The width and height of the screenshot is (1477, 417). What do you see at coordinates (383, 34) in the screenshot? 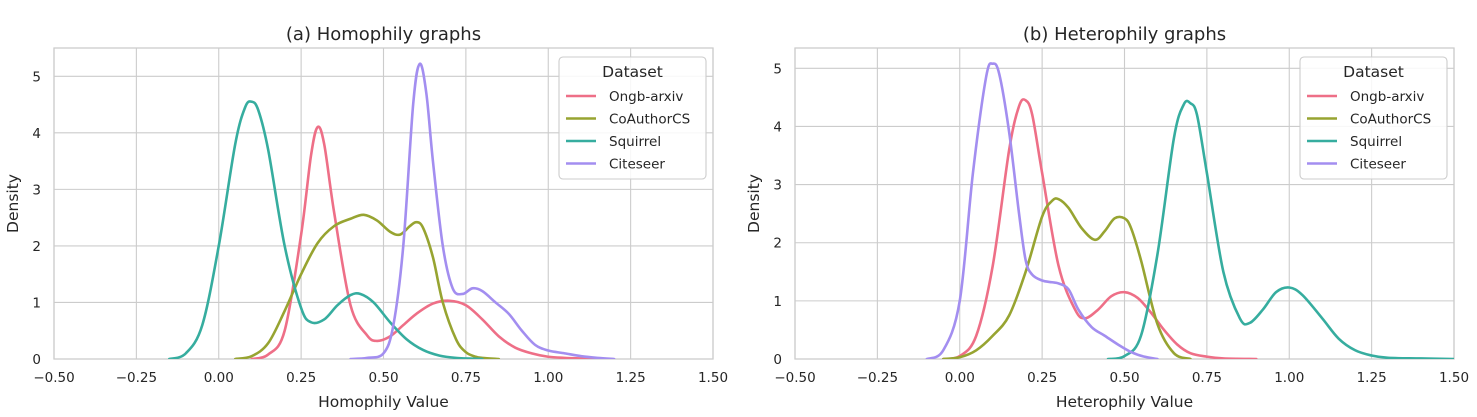
I see `chart-title: (a) Homophily graphs` at bounding box center [383, 34].